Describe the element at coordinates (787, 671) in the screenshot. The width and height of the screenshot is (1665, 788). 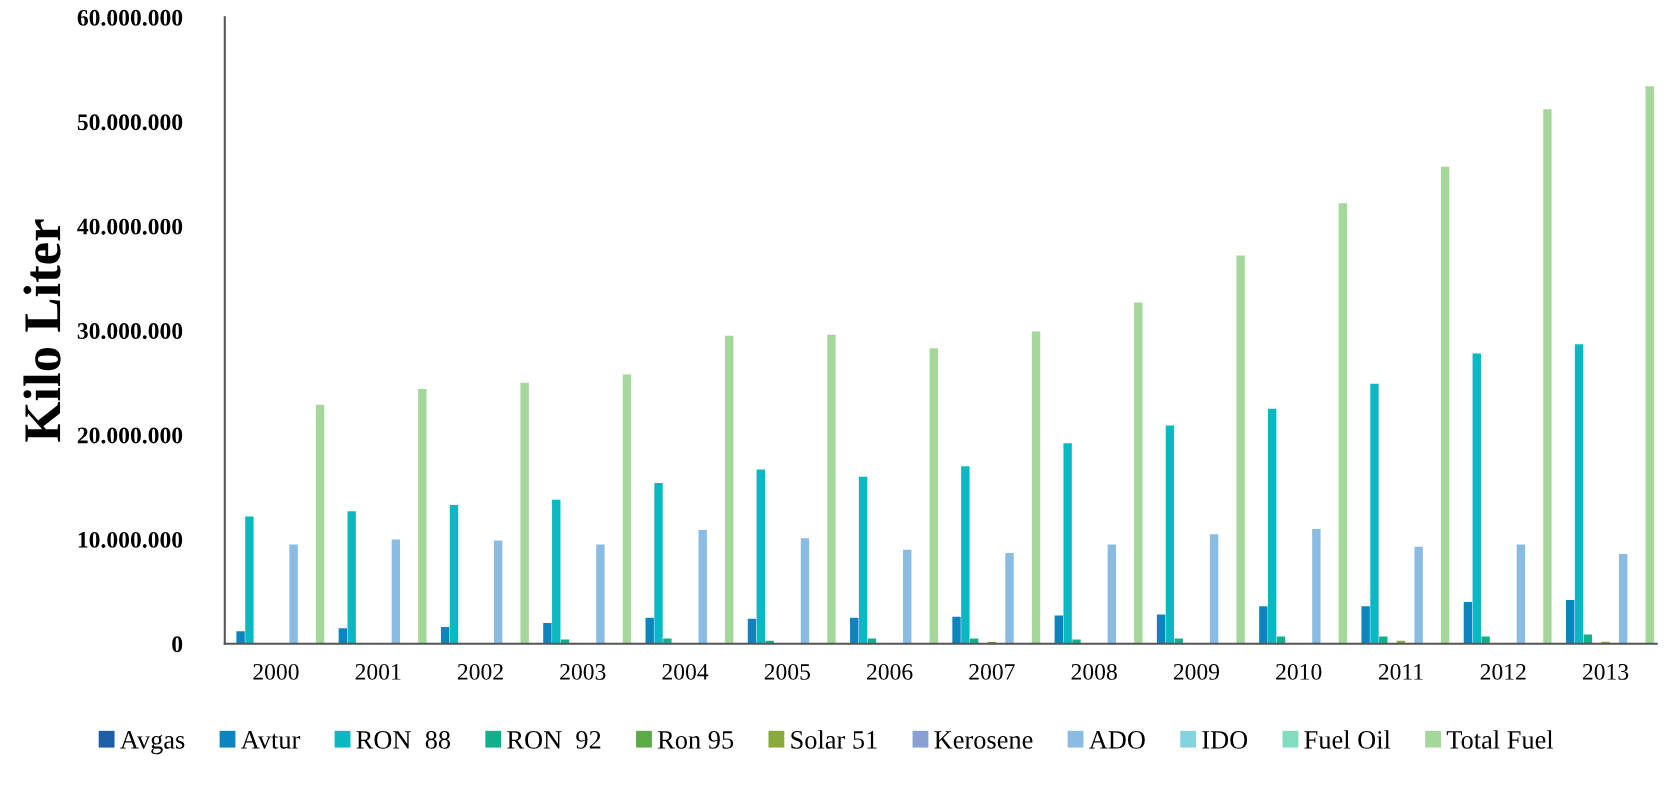
I see `x-tick-label: 2005` at that location.